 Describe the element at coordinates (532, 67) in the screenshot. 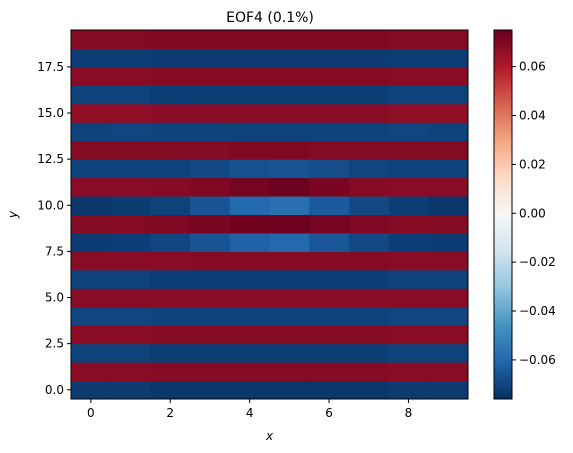

I see `colorbar-tick-label: 0.06` at that location.